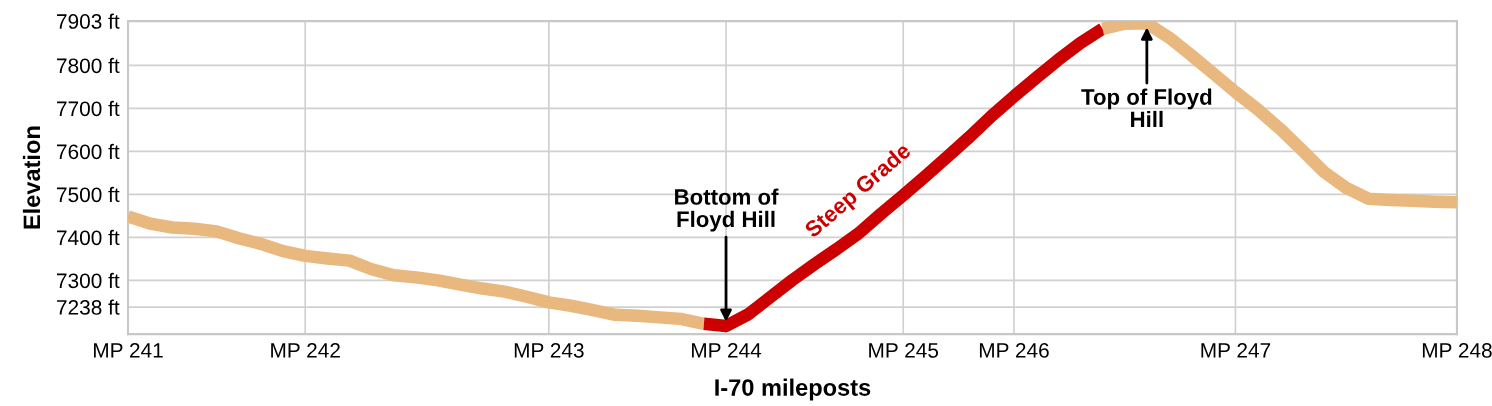  Describe the element at coordinates (88, 237) in the screenshot. I see `y-tick-label: 7400 ft` at that location.